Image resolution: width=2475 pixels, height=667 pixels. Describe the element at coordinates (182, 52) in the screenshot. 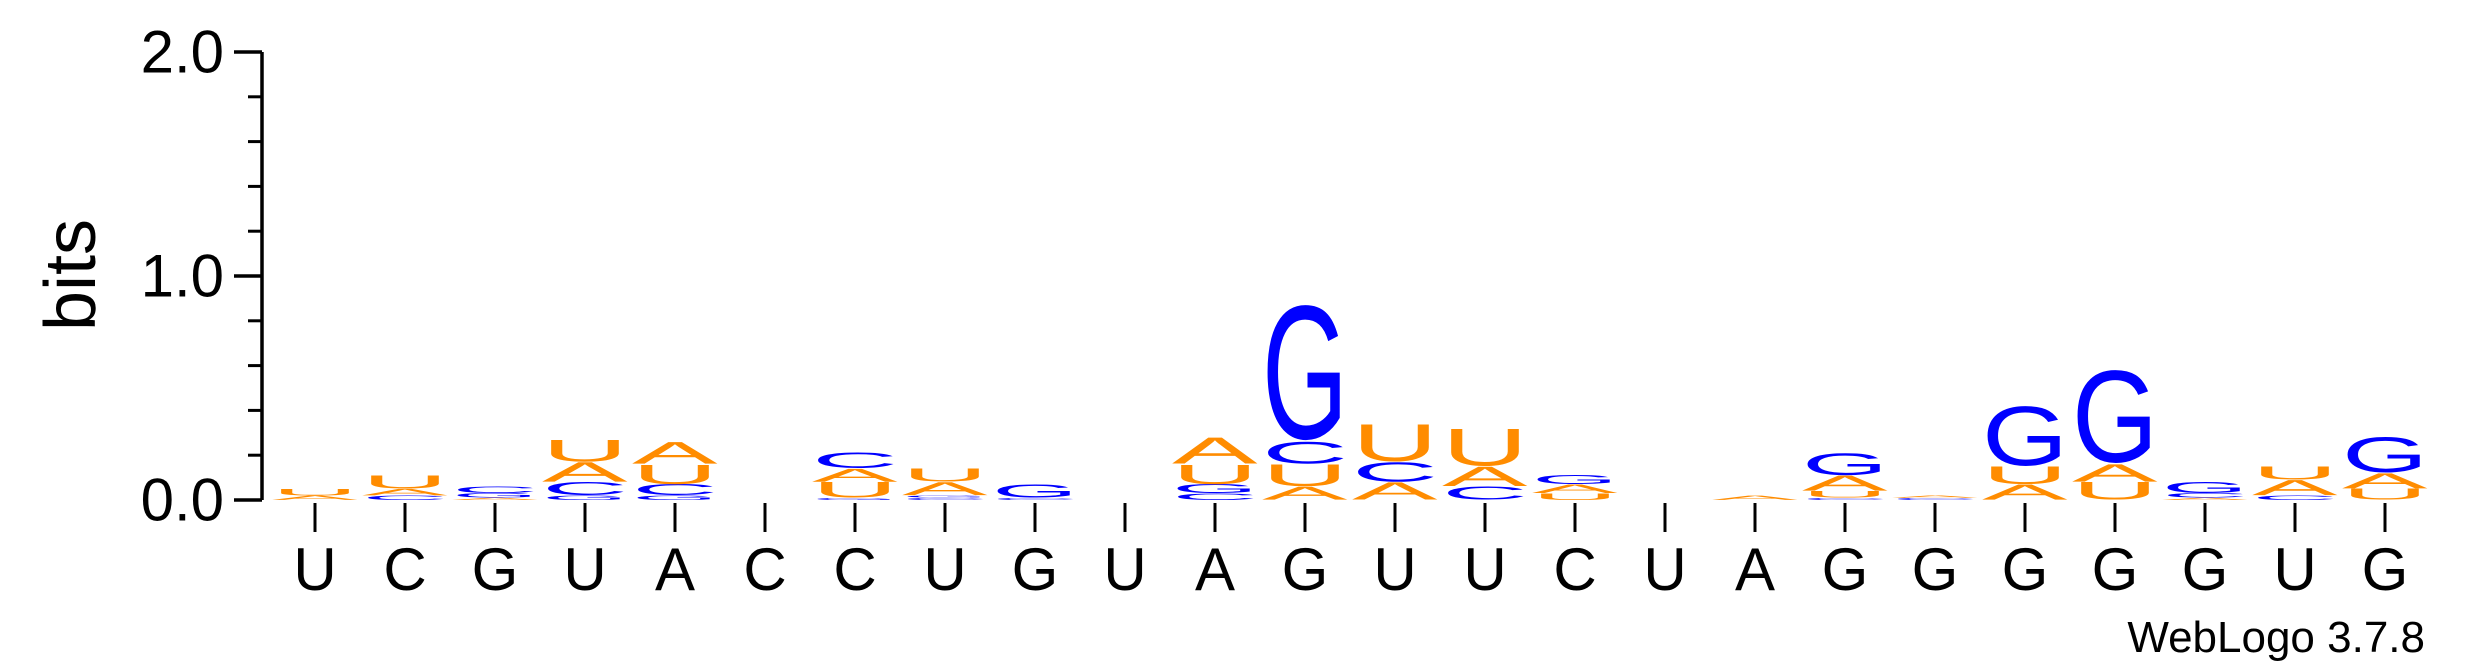

I see `y-tick-label: 2.0` at that location.